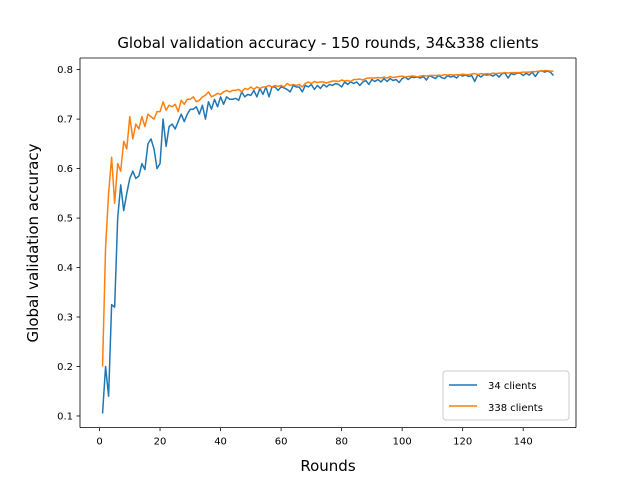  What do you see at coordinates (523, 442) in the screenshot?
I see `x-tick-label: 140` at bounding box center [523, 442].